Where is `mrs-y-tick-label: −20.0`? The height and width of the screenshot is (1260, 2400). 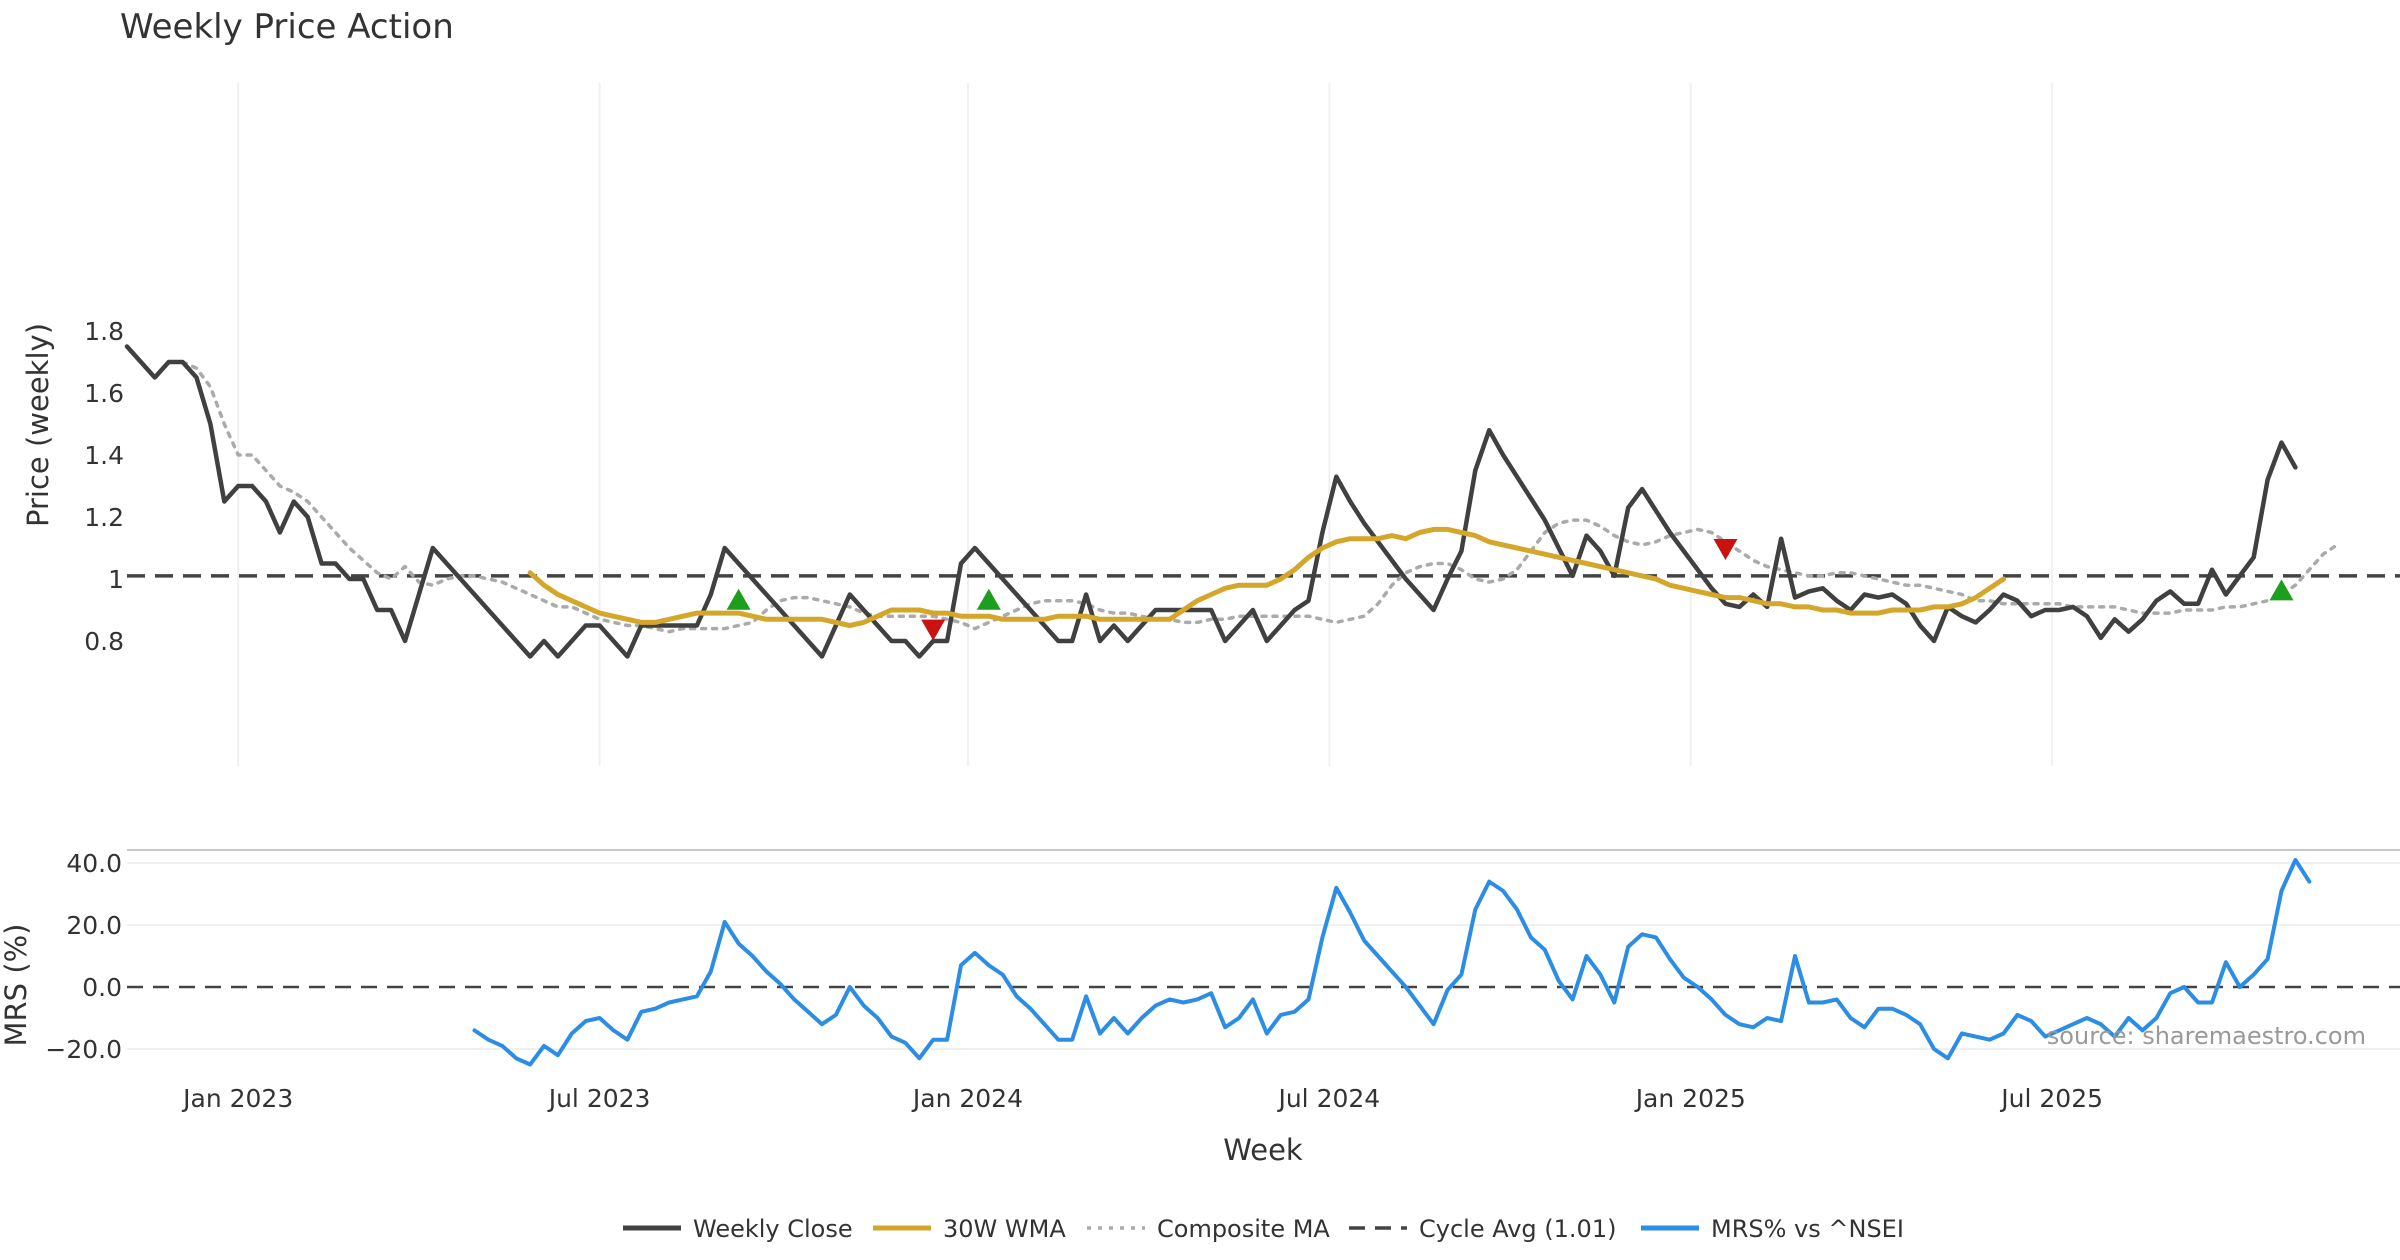 mrs-y-tick-label: −20.0 is located at coordinates (83, 1049).